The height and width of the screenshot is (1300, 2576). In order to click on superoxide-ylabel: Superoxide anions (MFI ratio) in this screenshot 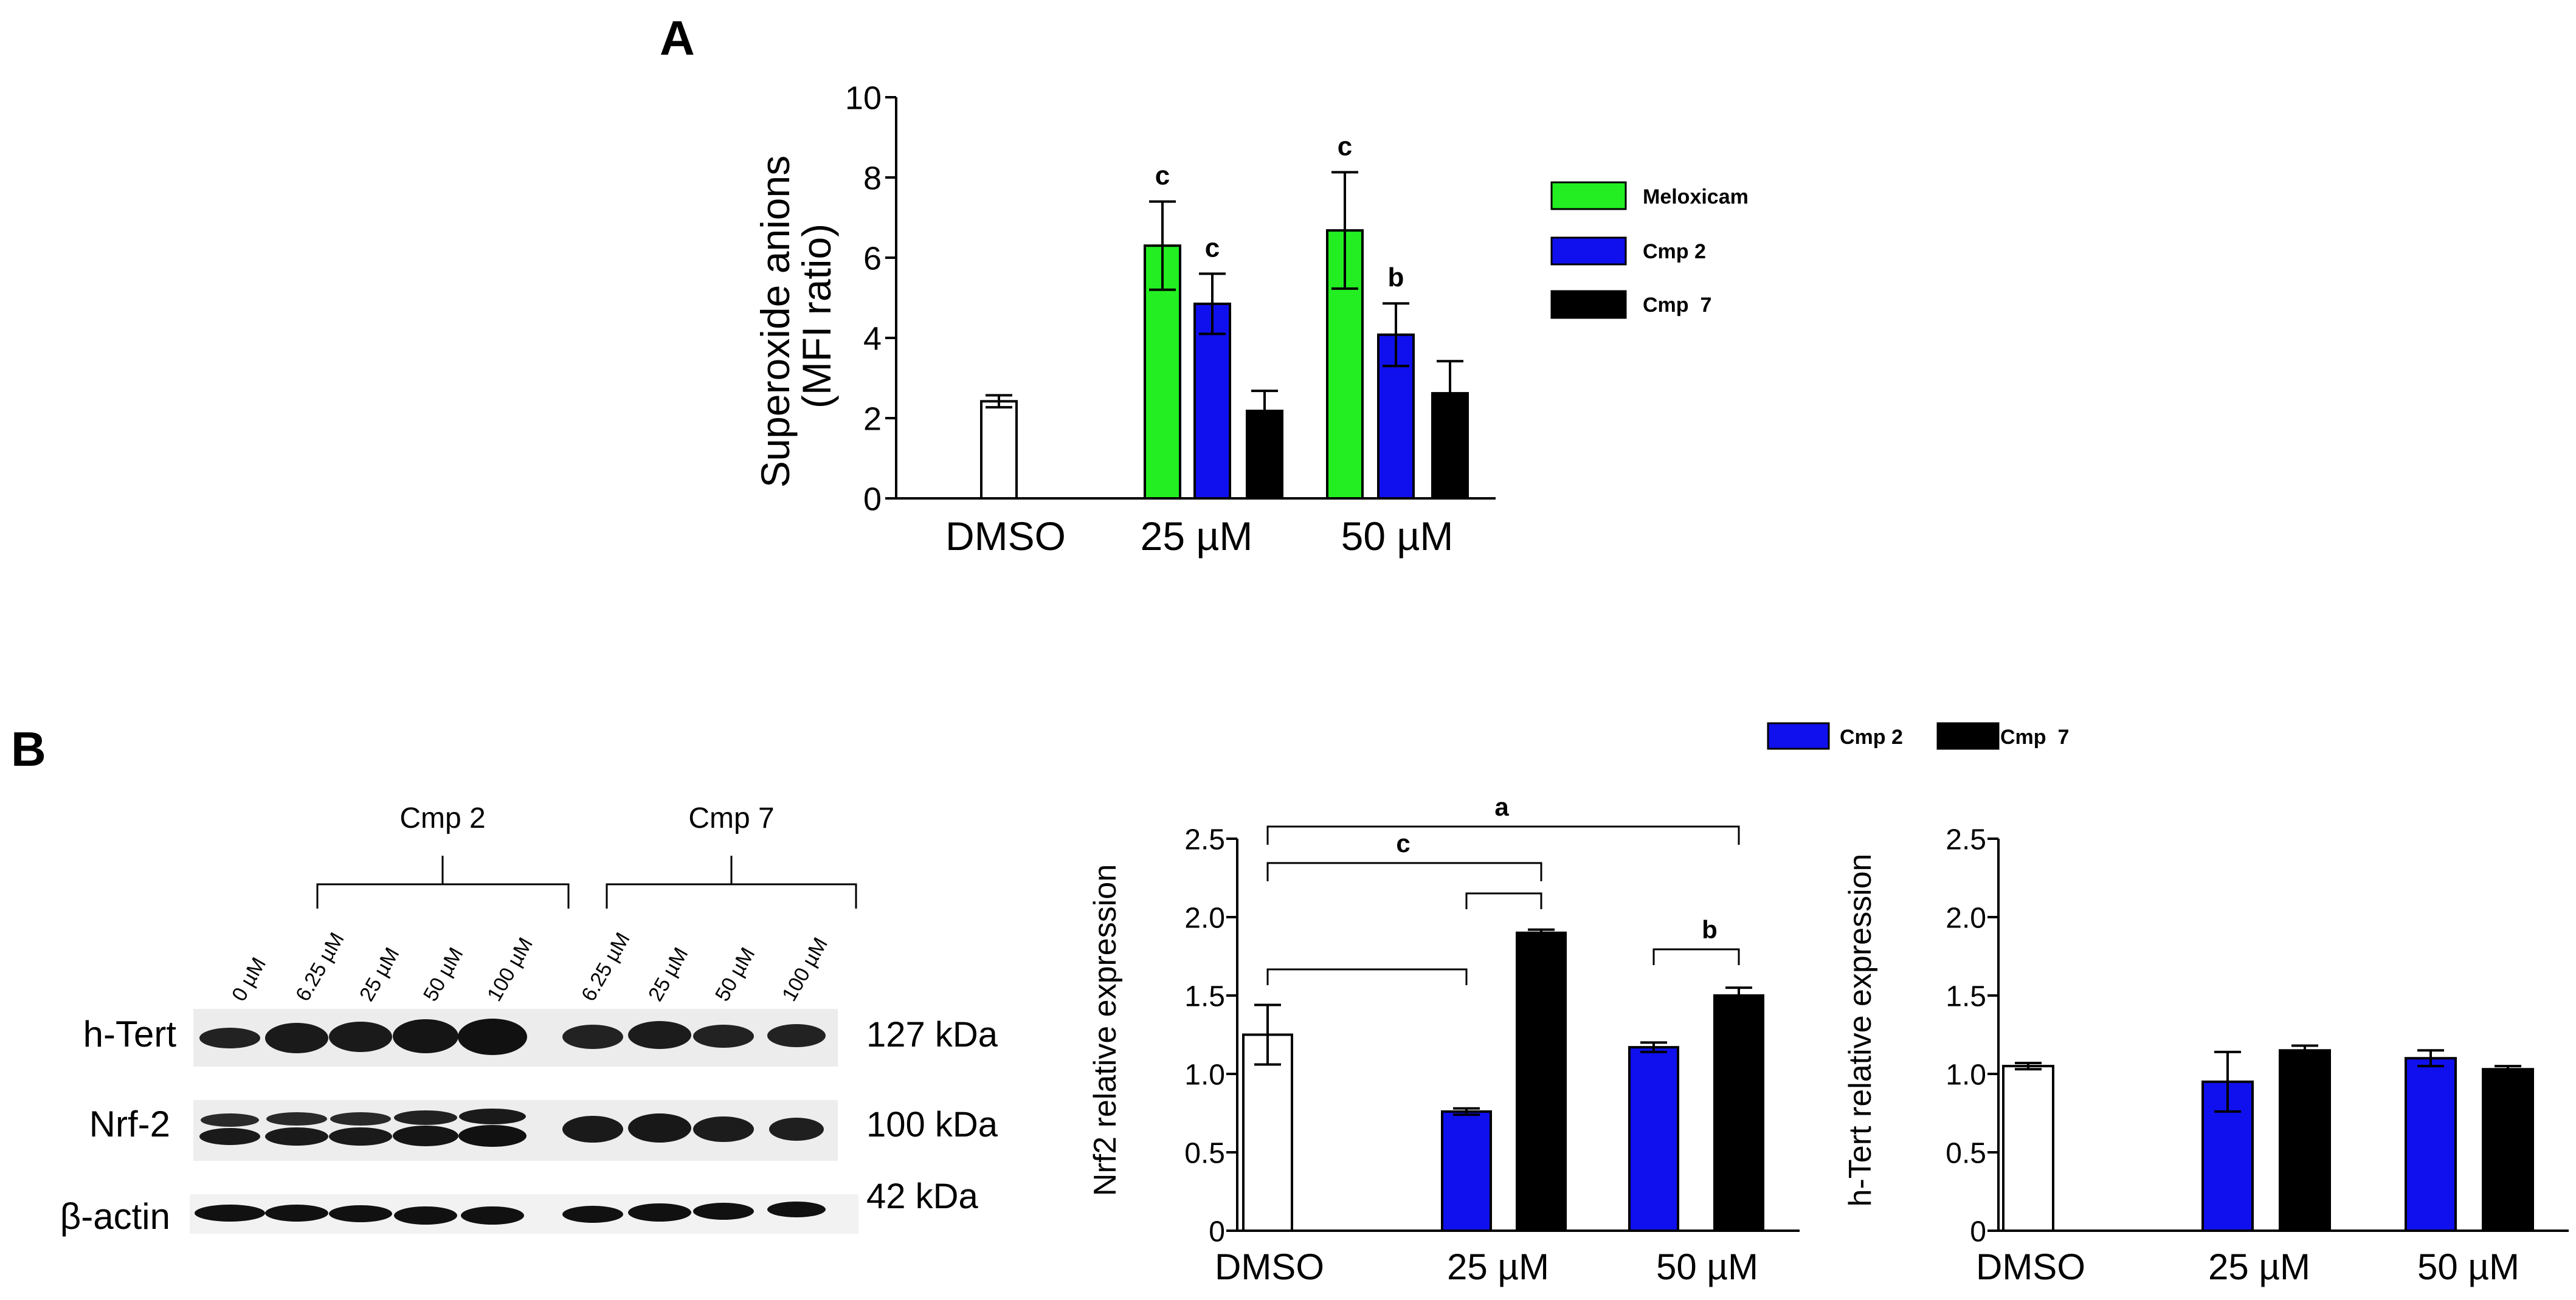, I will do `click(796, 316)`.